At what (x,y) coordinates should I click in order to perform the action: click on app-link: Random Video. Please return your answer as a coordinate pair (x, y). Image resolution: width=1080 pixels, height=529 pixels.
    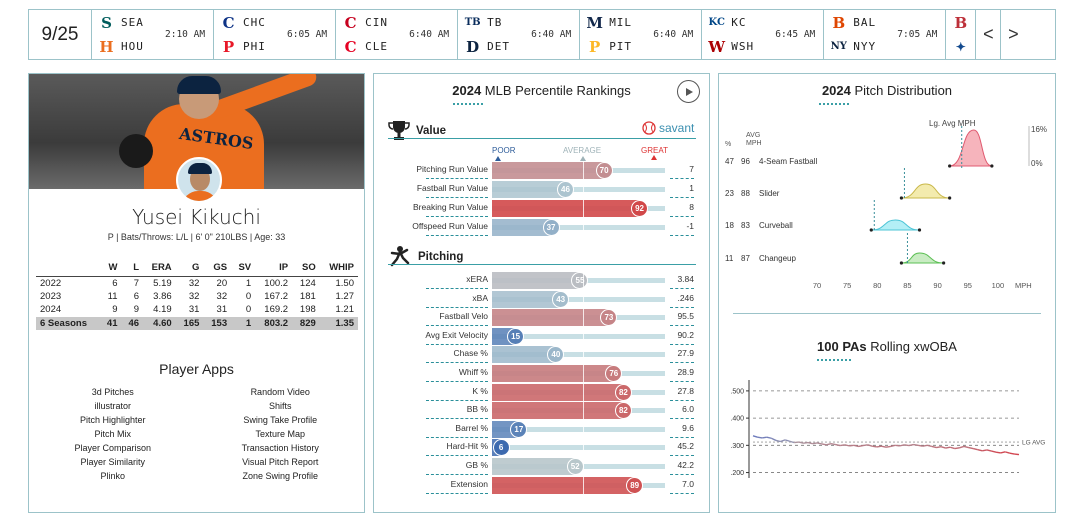
    Looking at the image, I should click on (280, 392).